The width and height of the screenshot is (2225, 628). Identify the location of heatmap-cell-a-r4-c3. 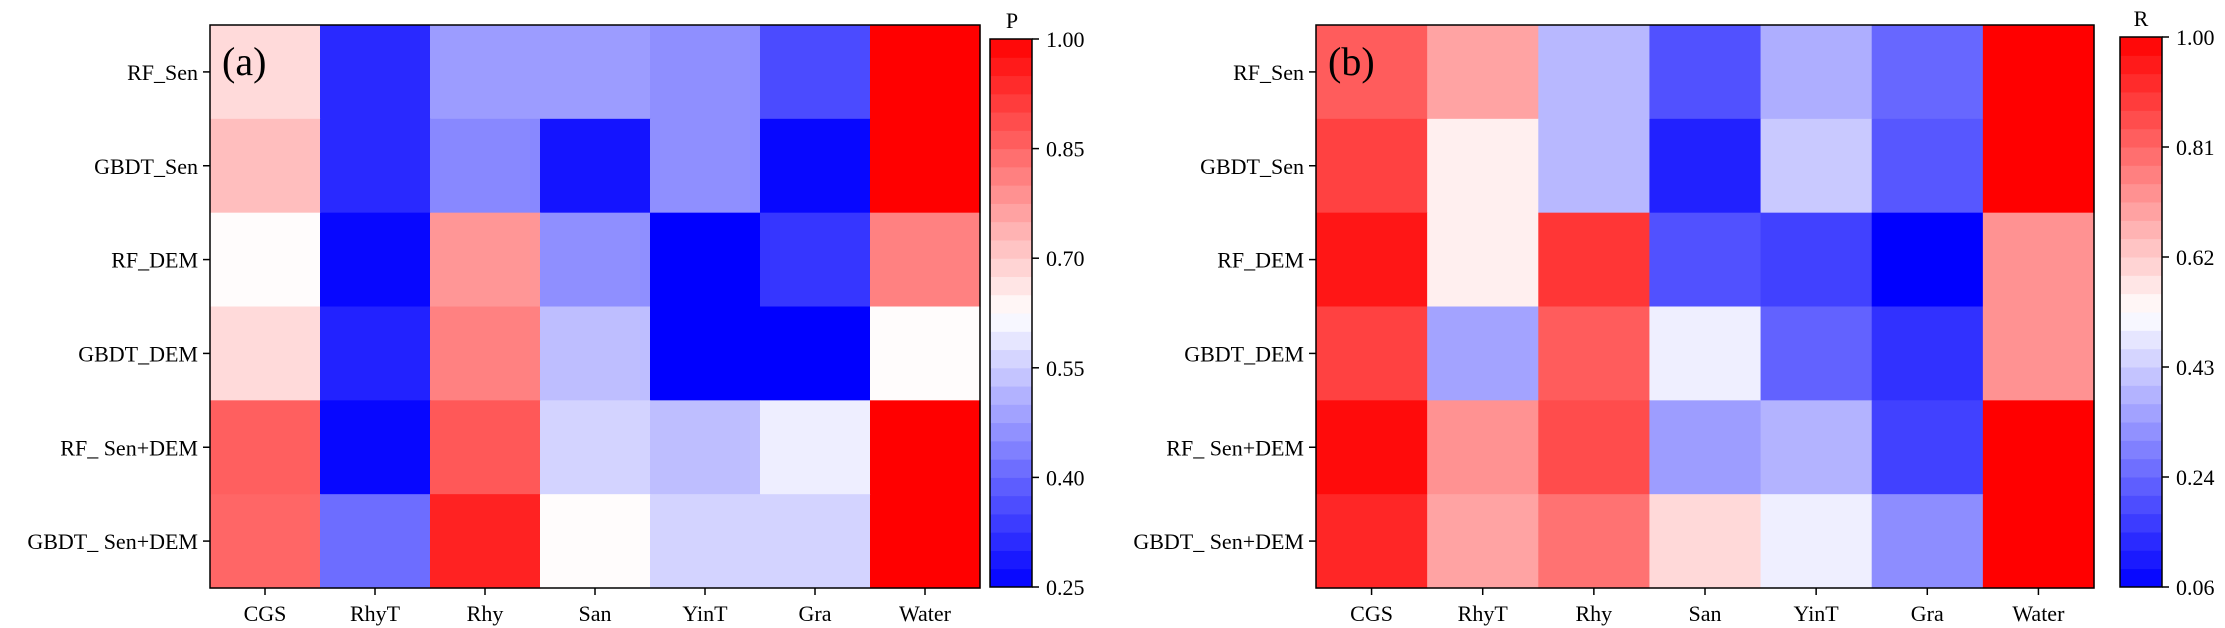
(595, 447).